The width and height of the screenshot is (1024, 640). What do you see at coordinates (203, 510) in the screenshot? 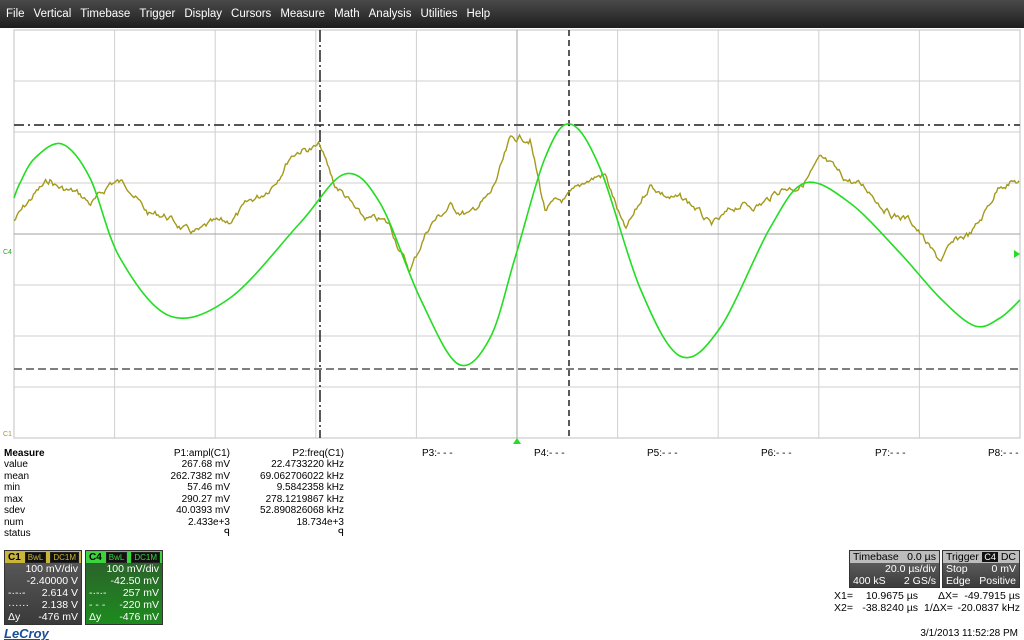
I see `measure-sdev-p1: 40.0393 mV` at bounding box center [203, 510].